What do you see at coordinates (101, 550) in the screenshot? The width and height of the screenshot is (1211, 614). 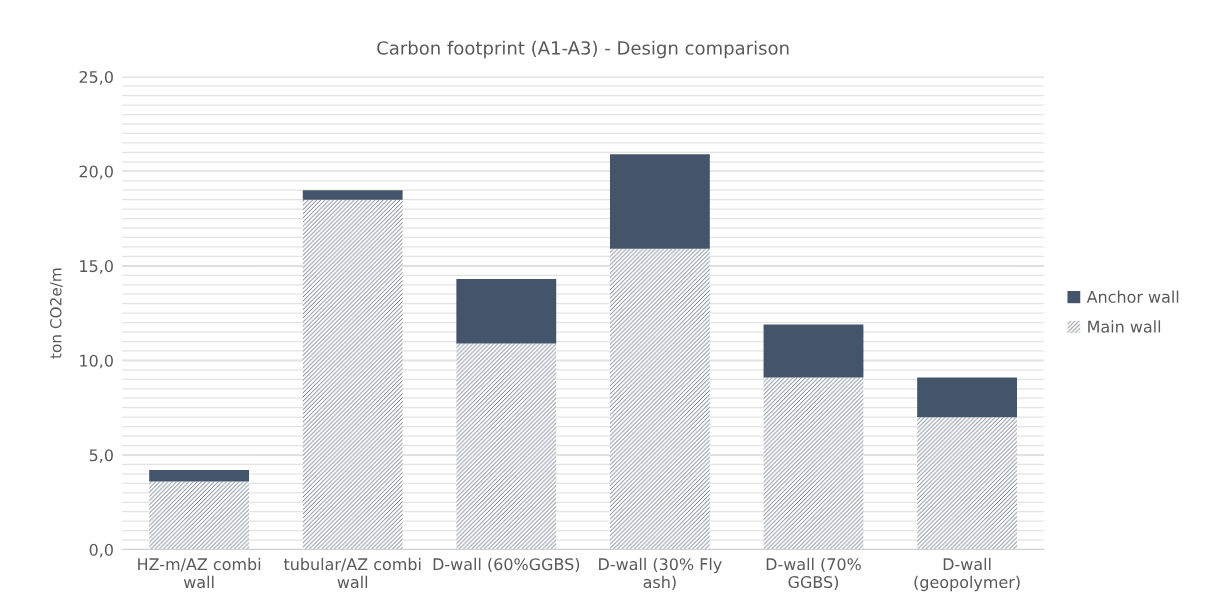 I see `y-tick-label: 0,0` at bounding box center [101, 550].